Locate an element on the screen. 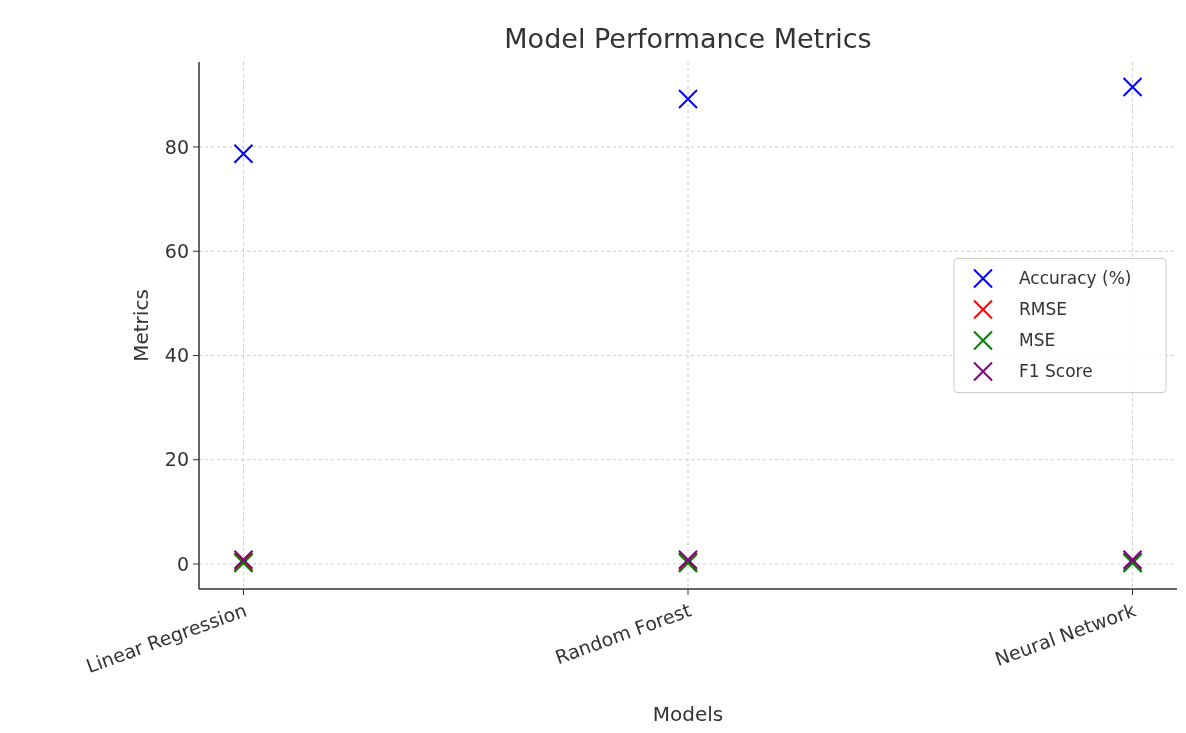 This screenshot has width=1186, height=733. legend-label: Accuracy (%) is located at coordinates (1075, 278).